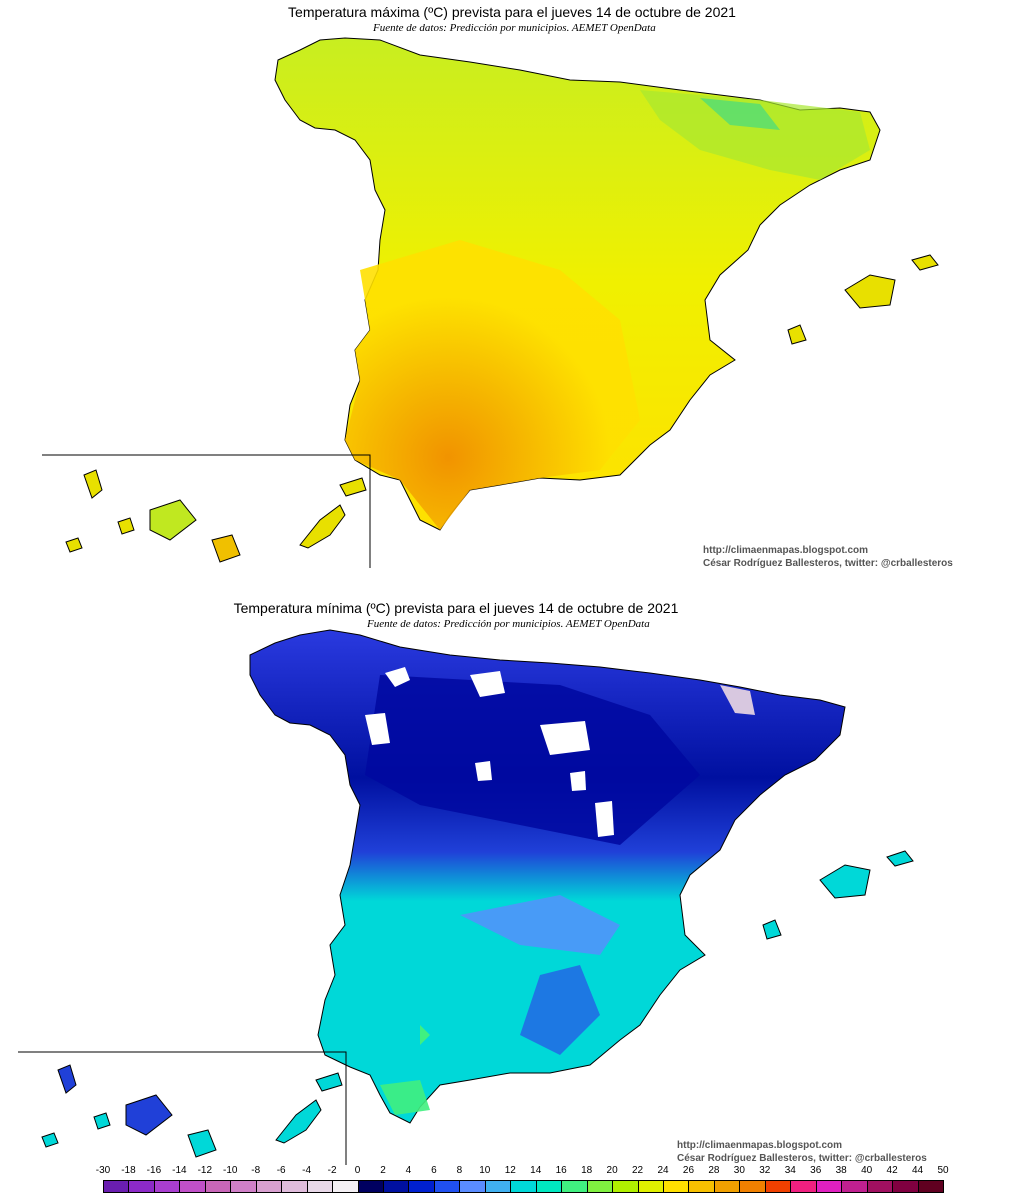 Image resolution: width=1024 pixels, height=1198 pixels. Describe the element at coordinates (510, 1170) in the screenshot. I see `legend-label: 12` at that location.